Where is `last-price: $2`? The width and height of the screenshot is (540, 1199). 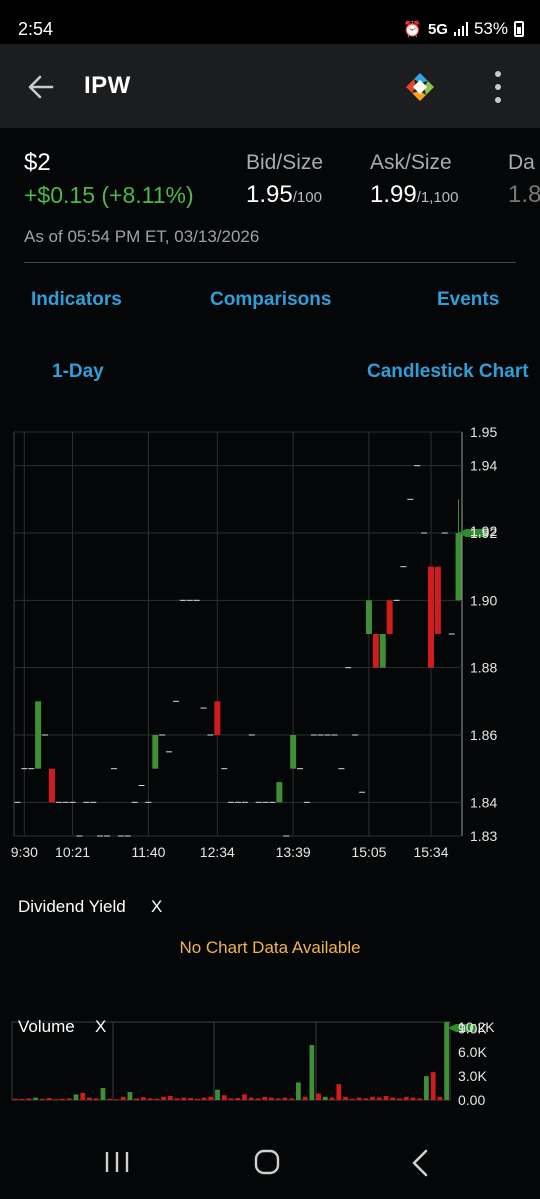 last-price: $2 is located at coordinates (37, 162).